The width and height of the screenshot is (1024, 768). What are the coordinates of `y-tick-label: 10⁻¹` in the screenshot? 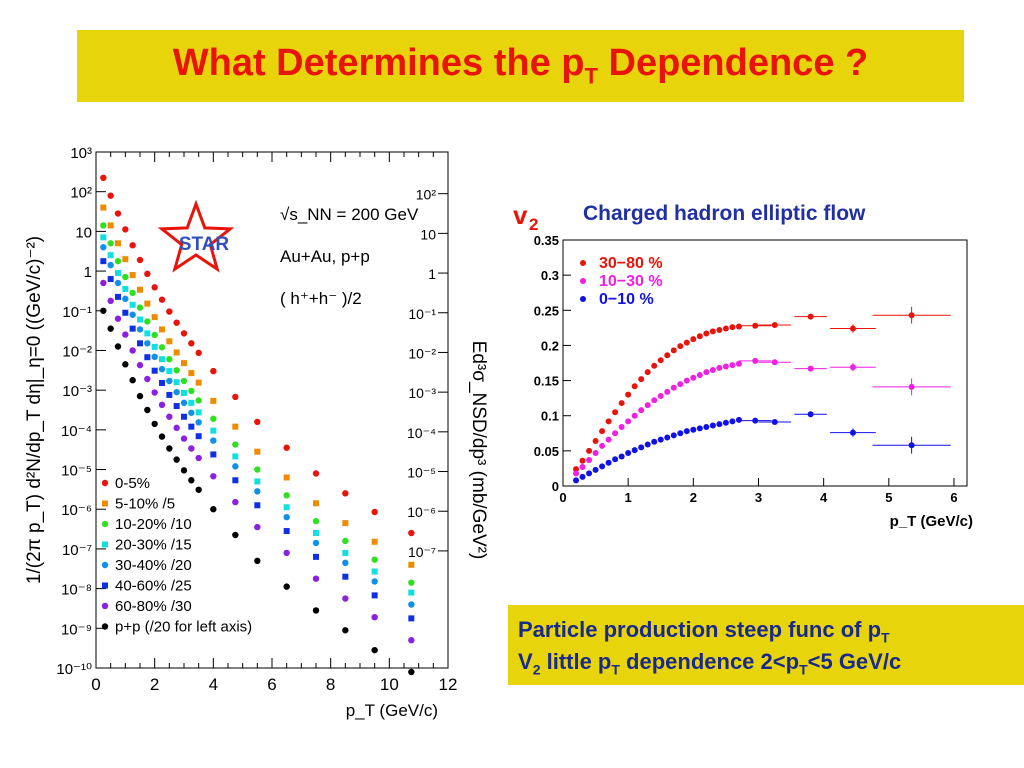 It's located at (77, 312).